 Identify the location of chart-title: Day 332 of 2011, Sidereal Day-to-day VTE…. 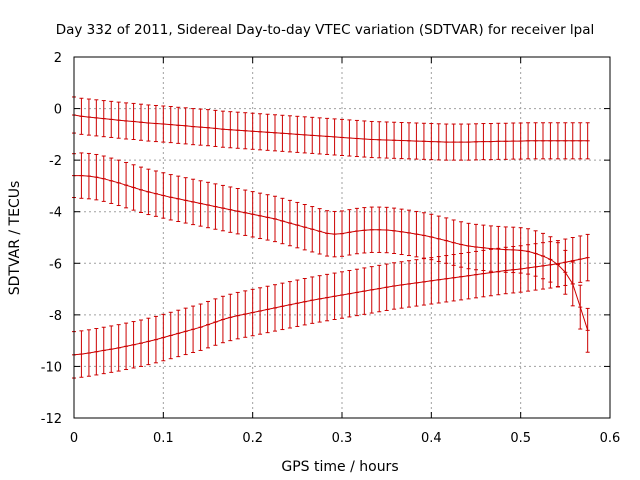
(325, 30).